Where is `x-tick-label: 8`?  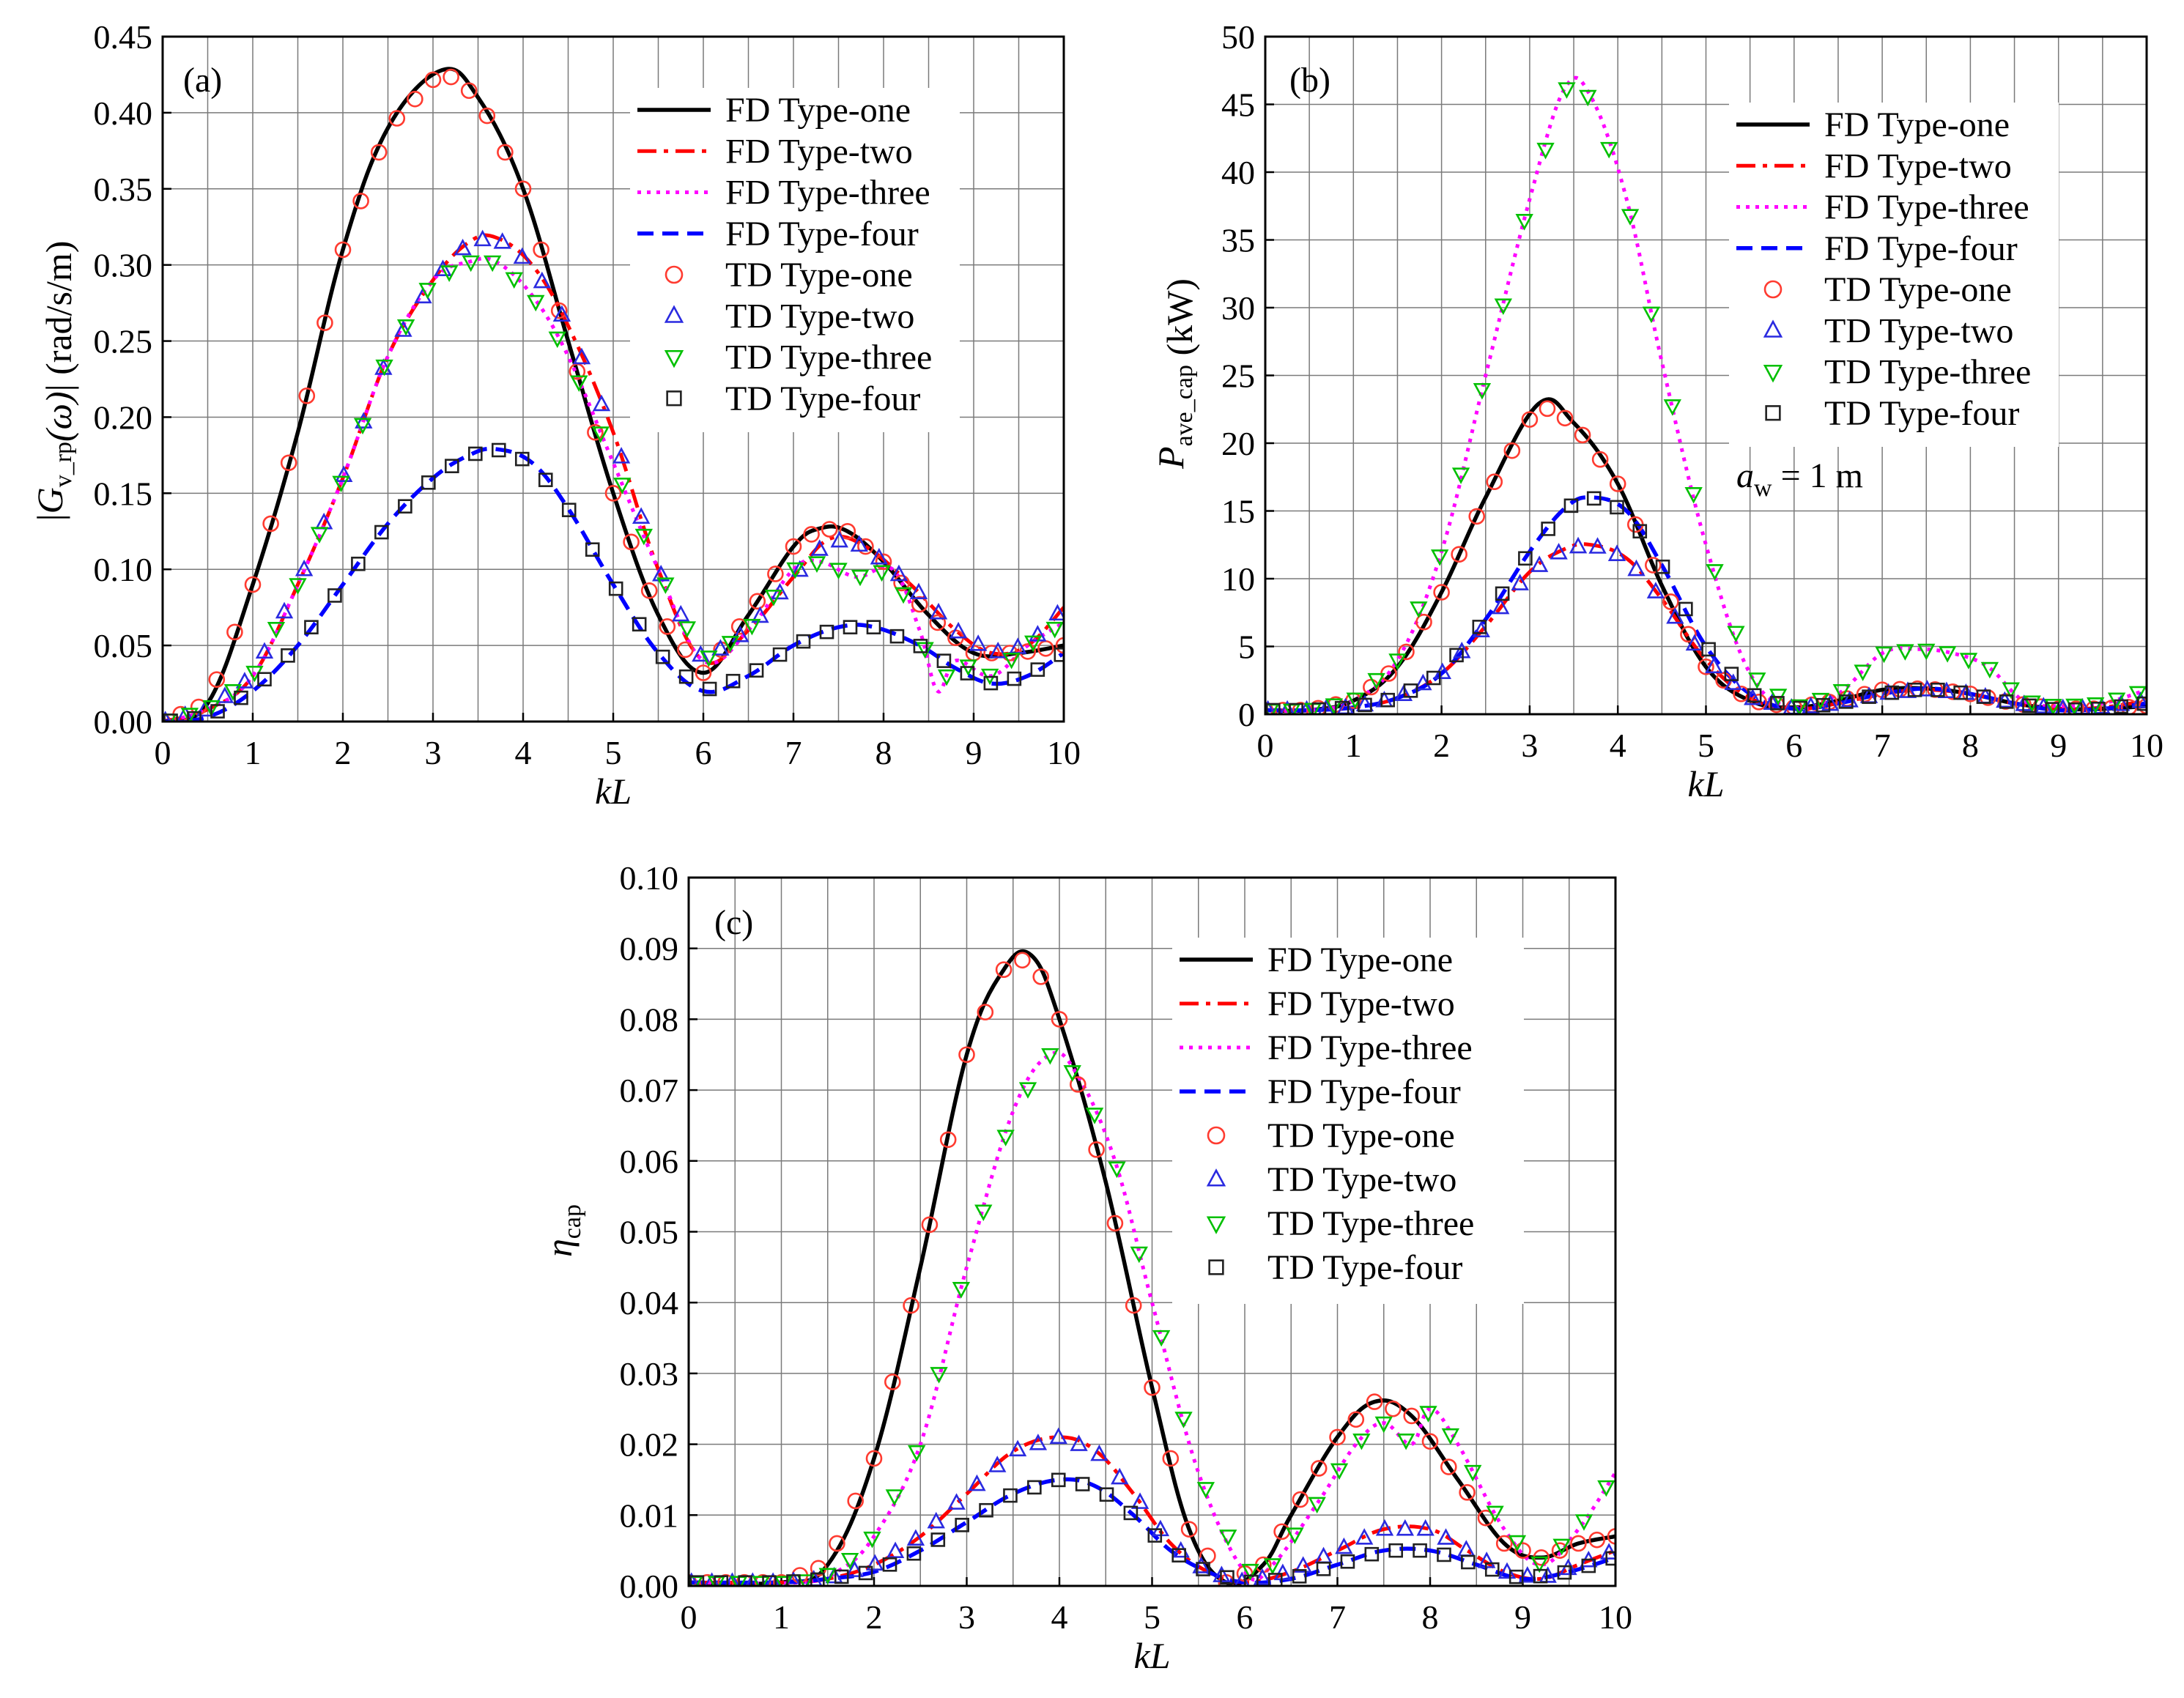
x-tick-label: 8 is located at coordinates (1430, 1617).